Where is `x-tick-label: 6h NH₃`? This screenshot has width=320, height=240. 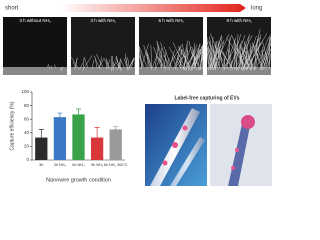 x-tick-label: 6h NH₃ is located at coordinates (78, 165).